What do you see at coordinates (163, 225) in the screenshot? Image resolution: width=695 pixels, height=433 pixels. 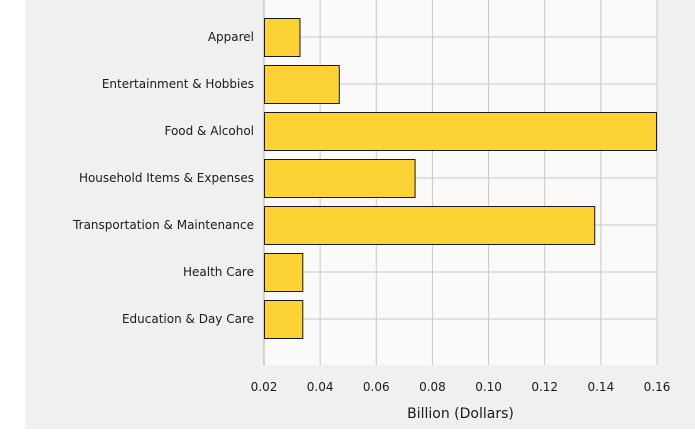 I see `category-label: Transportation & Maintenance` at bounding box center [163, 225].